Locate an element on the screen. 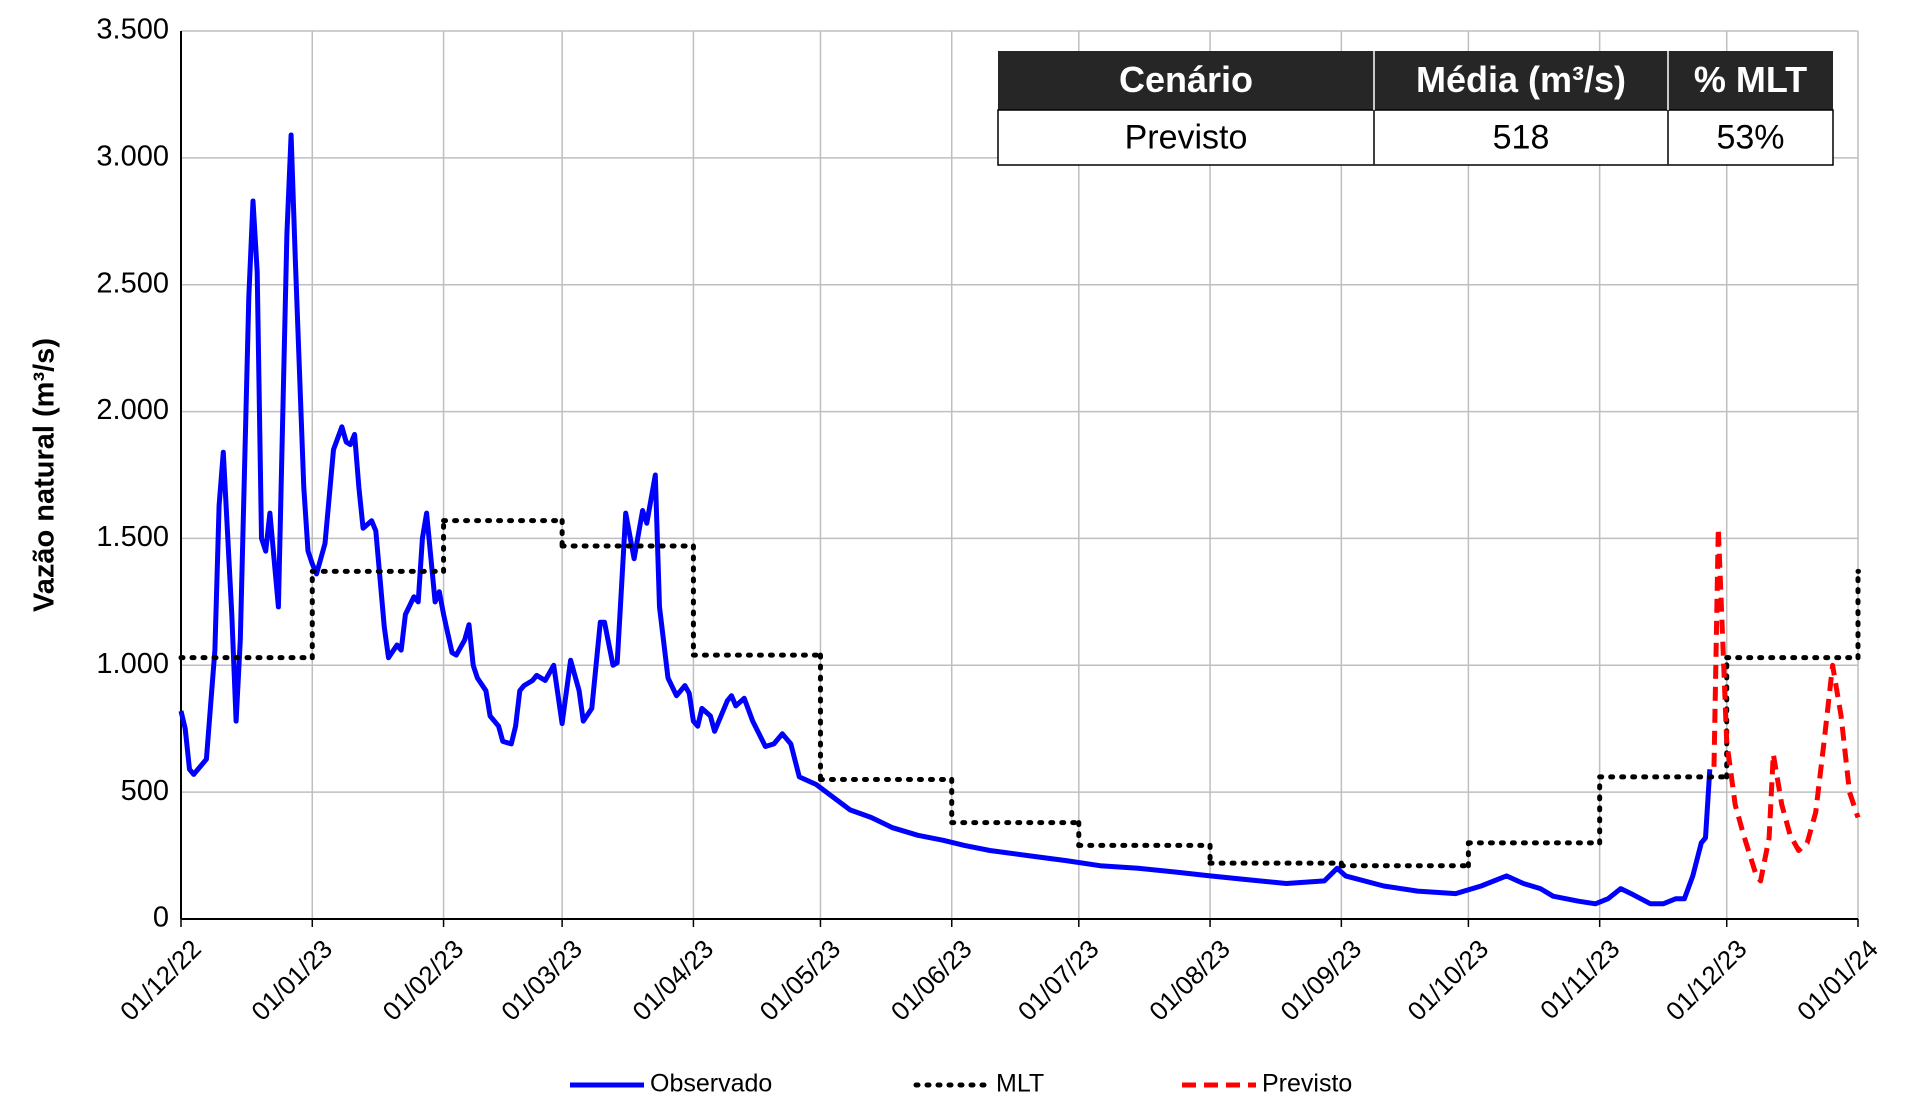 This screenshot has width=1921, height=1109. x-tick-label: 01/08/23 is located at coordinates (1189, 980).